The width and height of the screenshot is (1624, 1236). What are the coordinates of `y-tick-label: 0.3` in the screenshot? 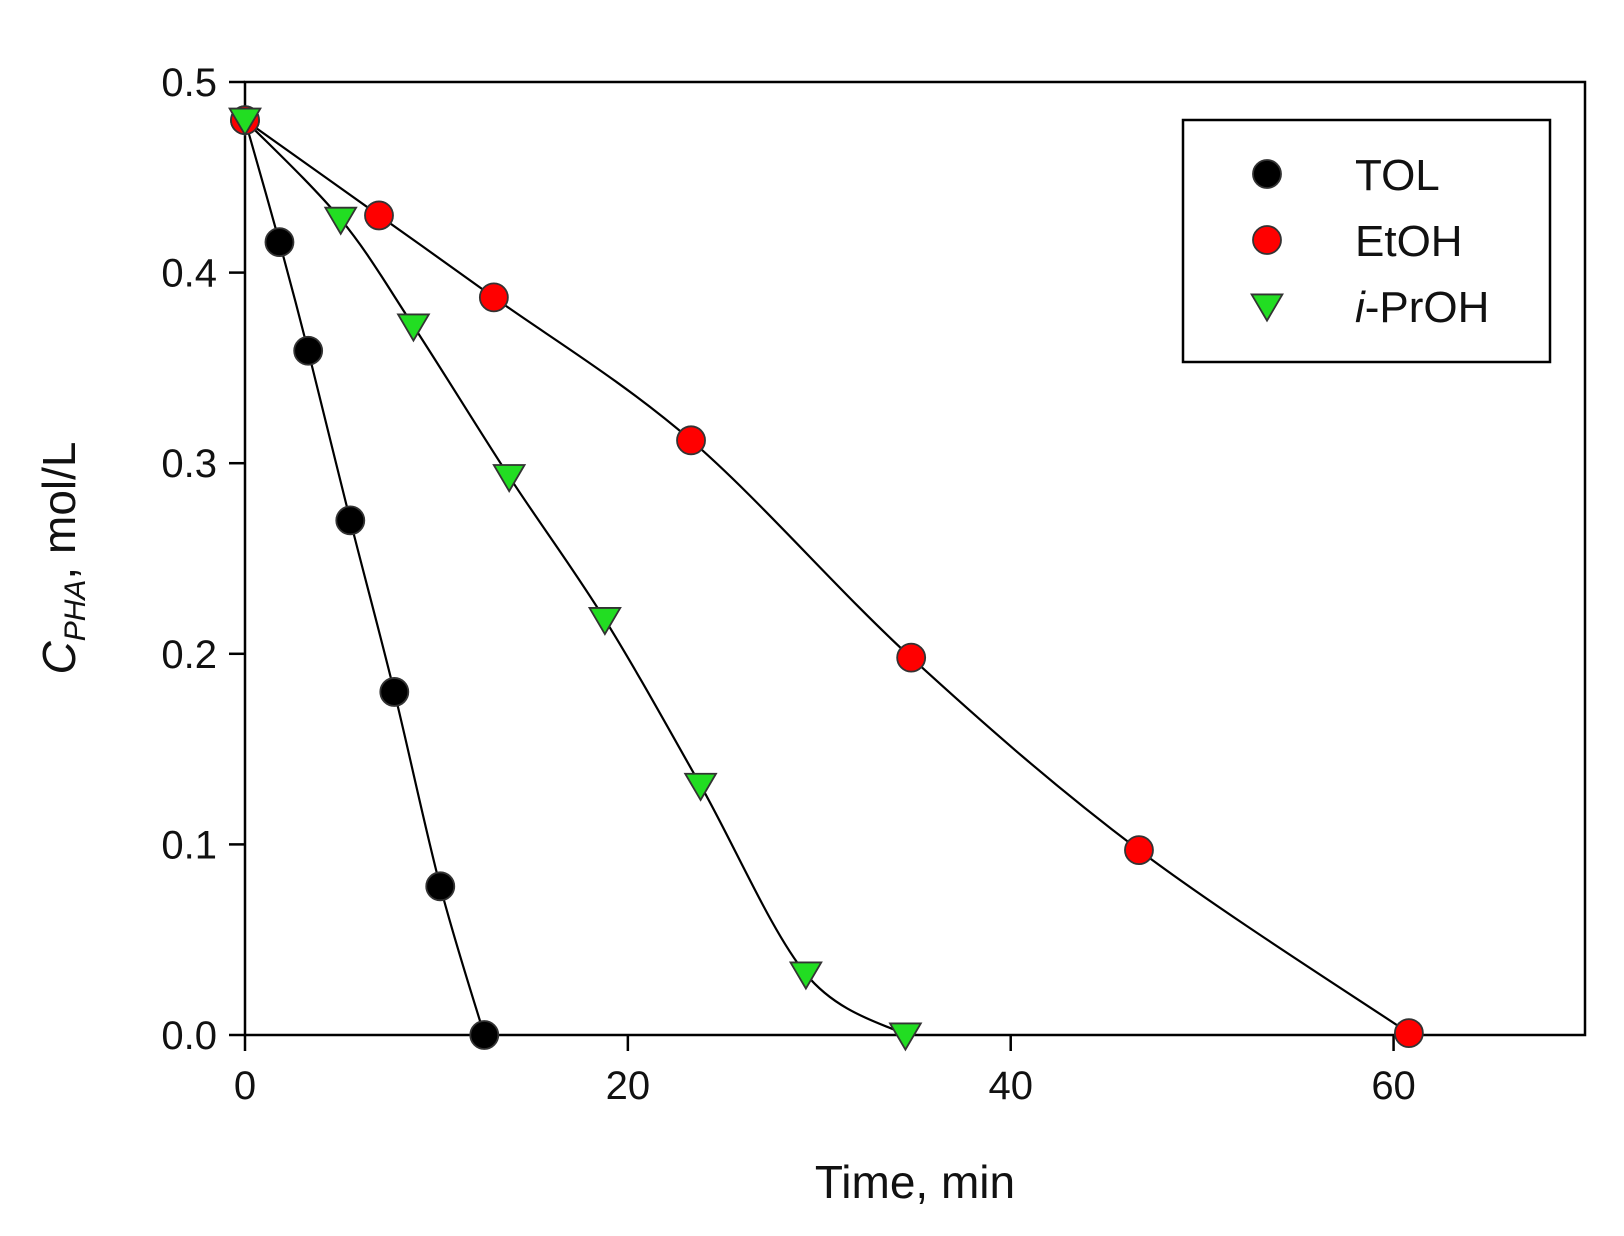 It's located at (189, 464).